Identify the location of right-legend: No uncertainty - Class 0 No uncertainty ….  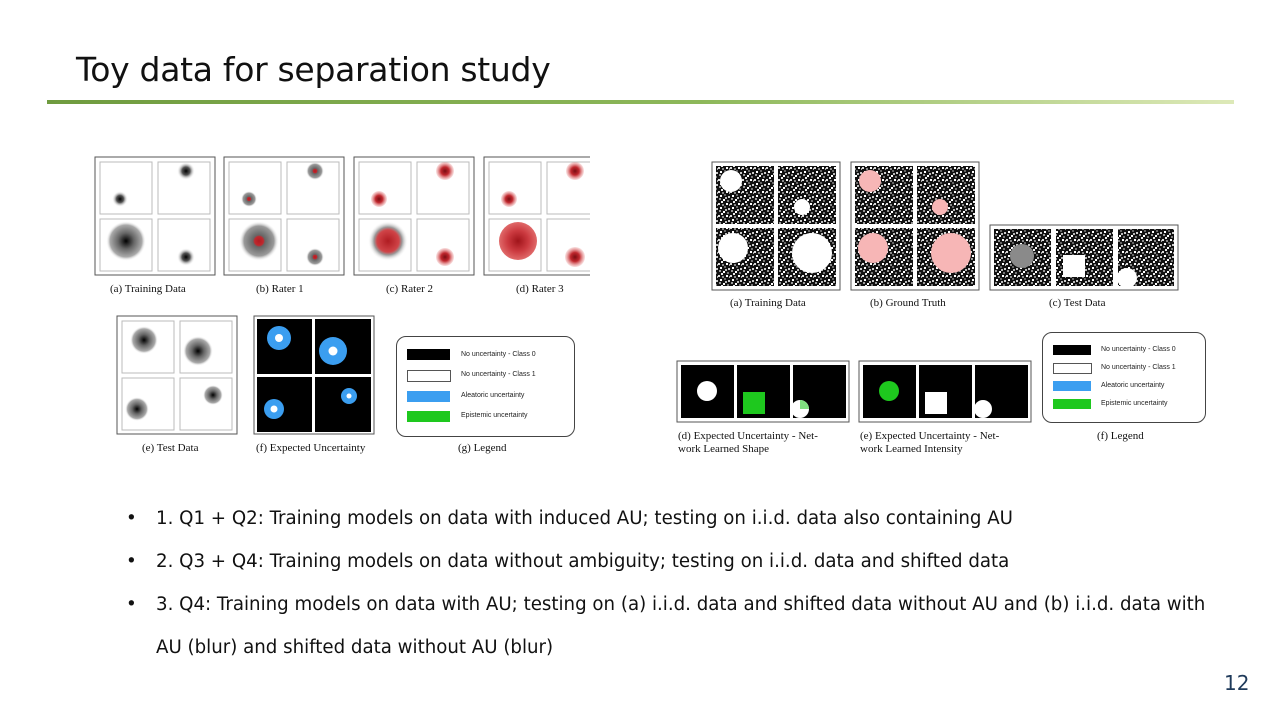
(1124, 377).